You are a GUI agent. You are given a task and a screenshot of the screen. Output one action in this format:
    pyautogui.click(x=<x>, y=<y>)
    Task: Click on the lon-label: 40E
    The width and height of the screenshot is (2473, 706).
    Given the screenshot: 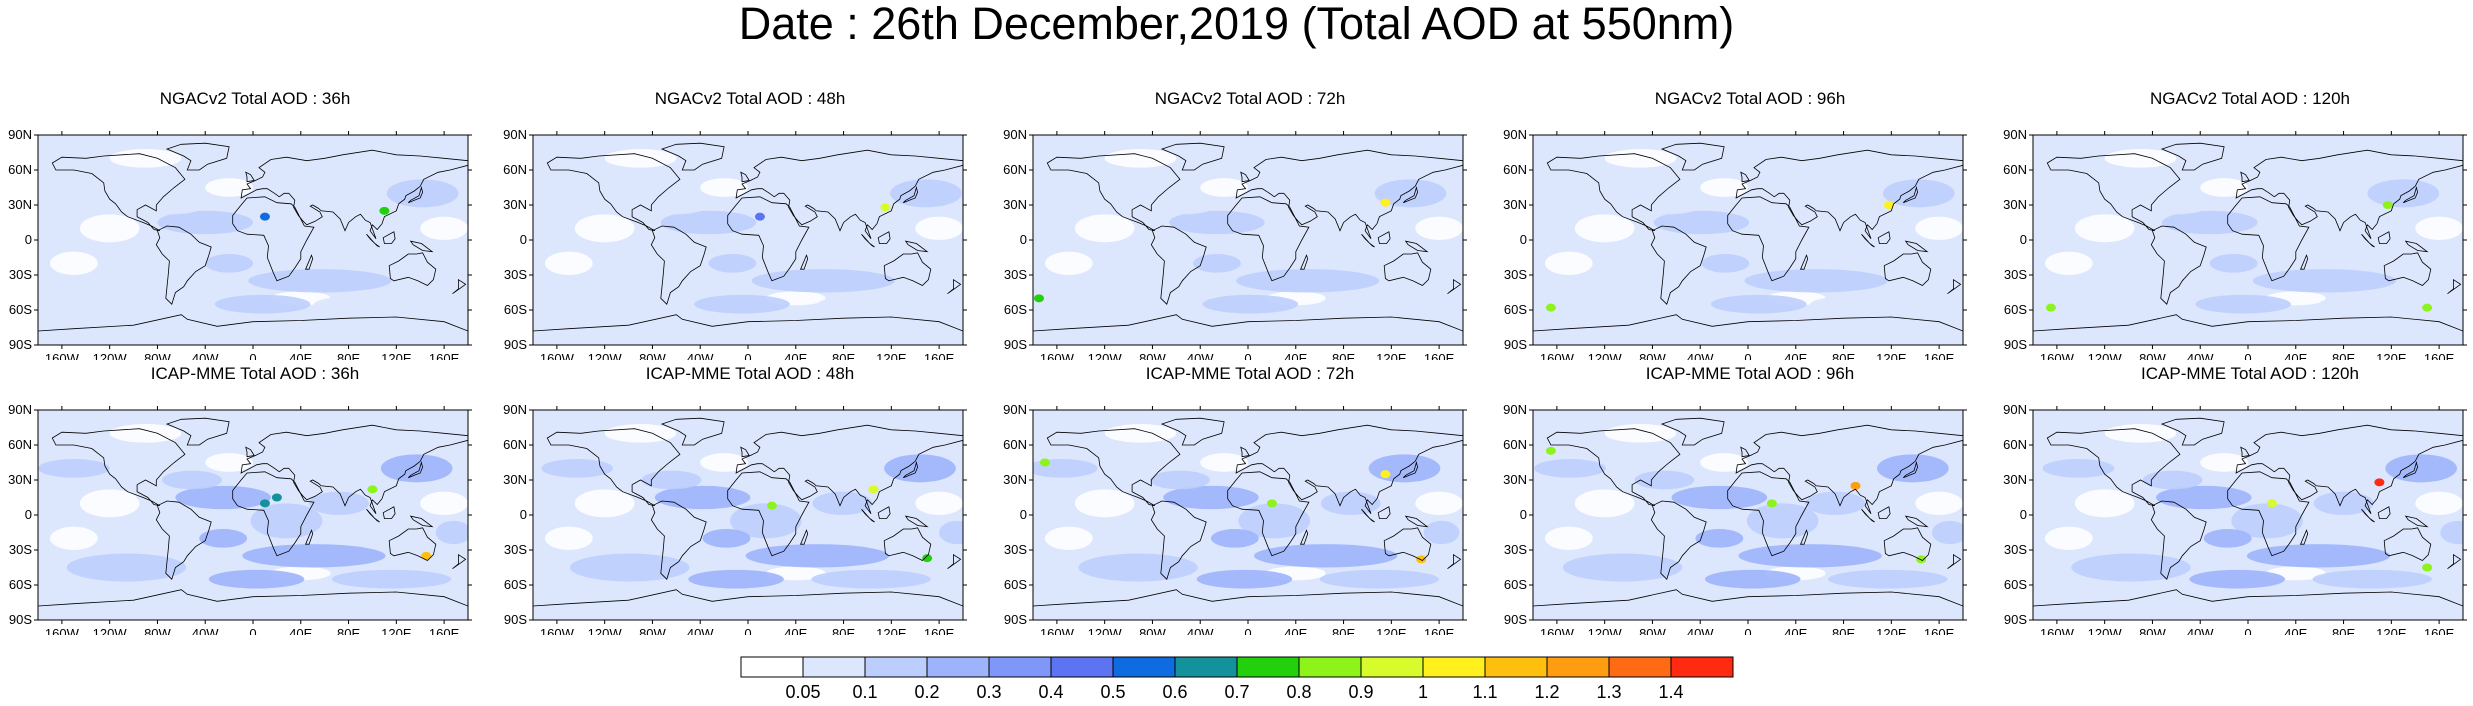 What is the action you would take?
    pyautogui.click(x=300, y=355)
    